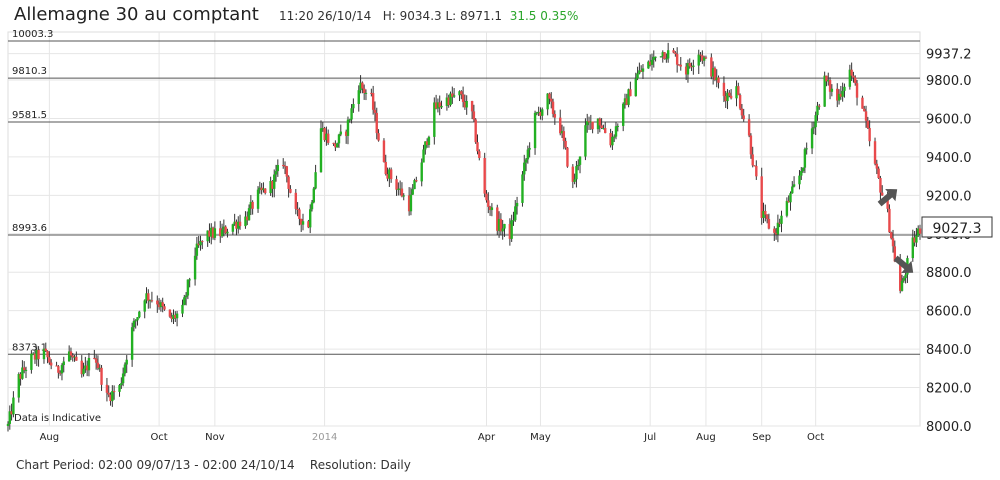 The image size is (1000, 480). I want to click on period-value: 02:00 09/07/13 - 02:00 24/10/14, so click(196, 465).